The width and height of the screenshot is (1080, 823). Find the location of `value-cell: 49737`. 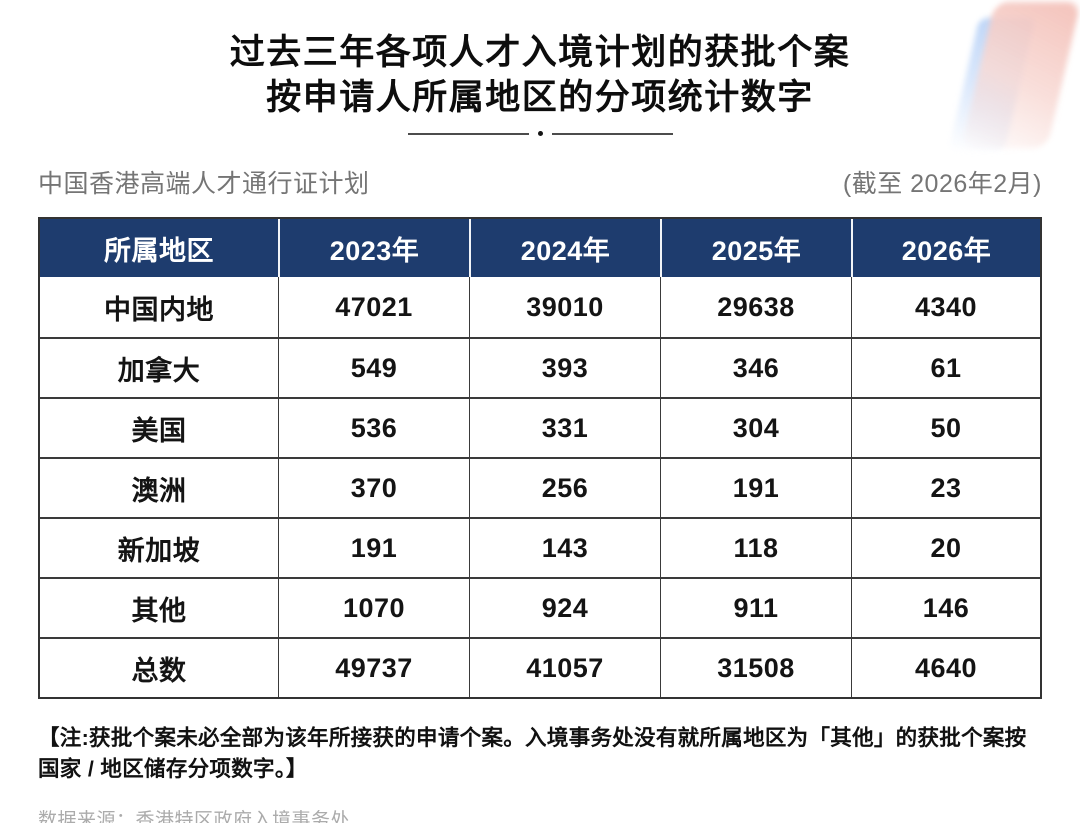

value-cell: 49737 is located at coordinates (373, 668).